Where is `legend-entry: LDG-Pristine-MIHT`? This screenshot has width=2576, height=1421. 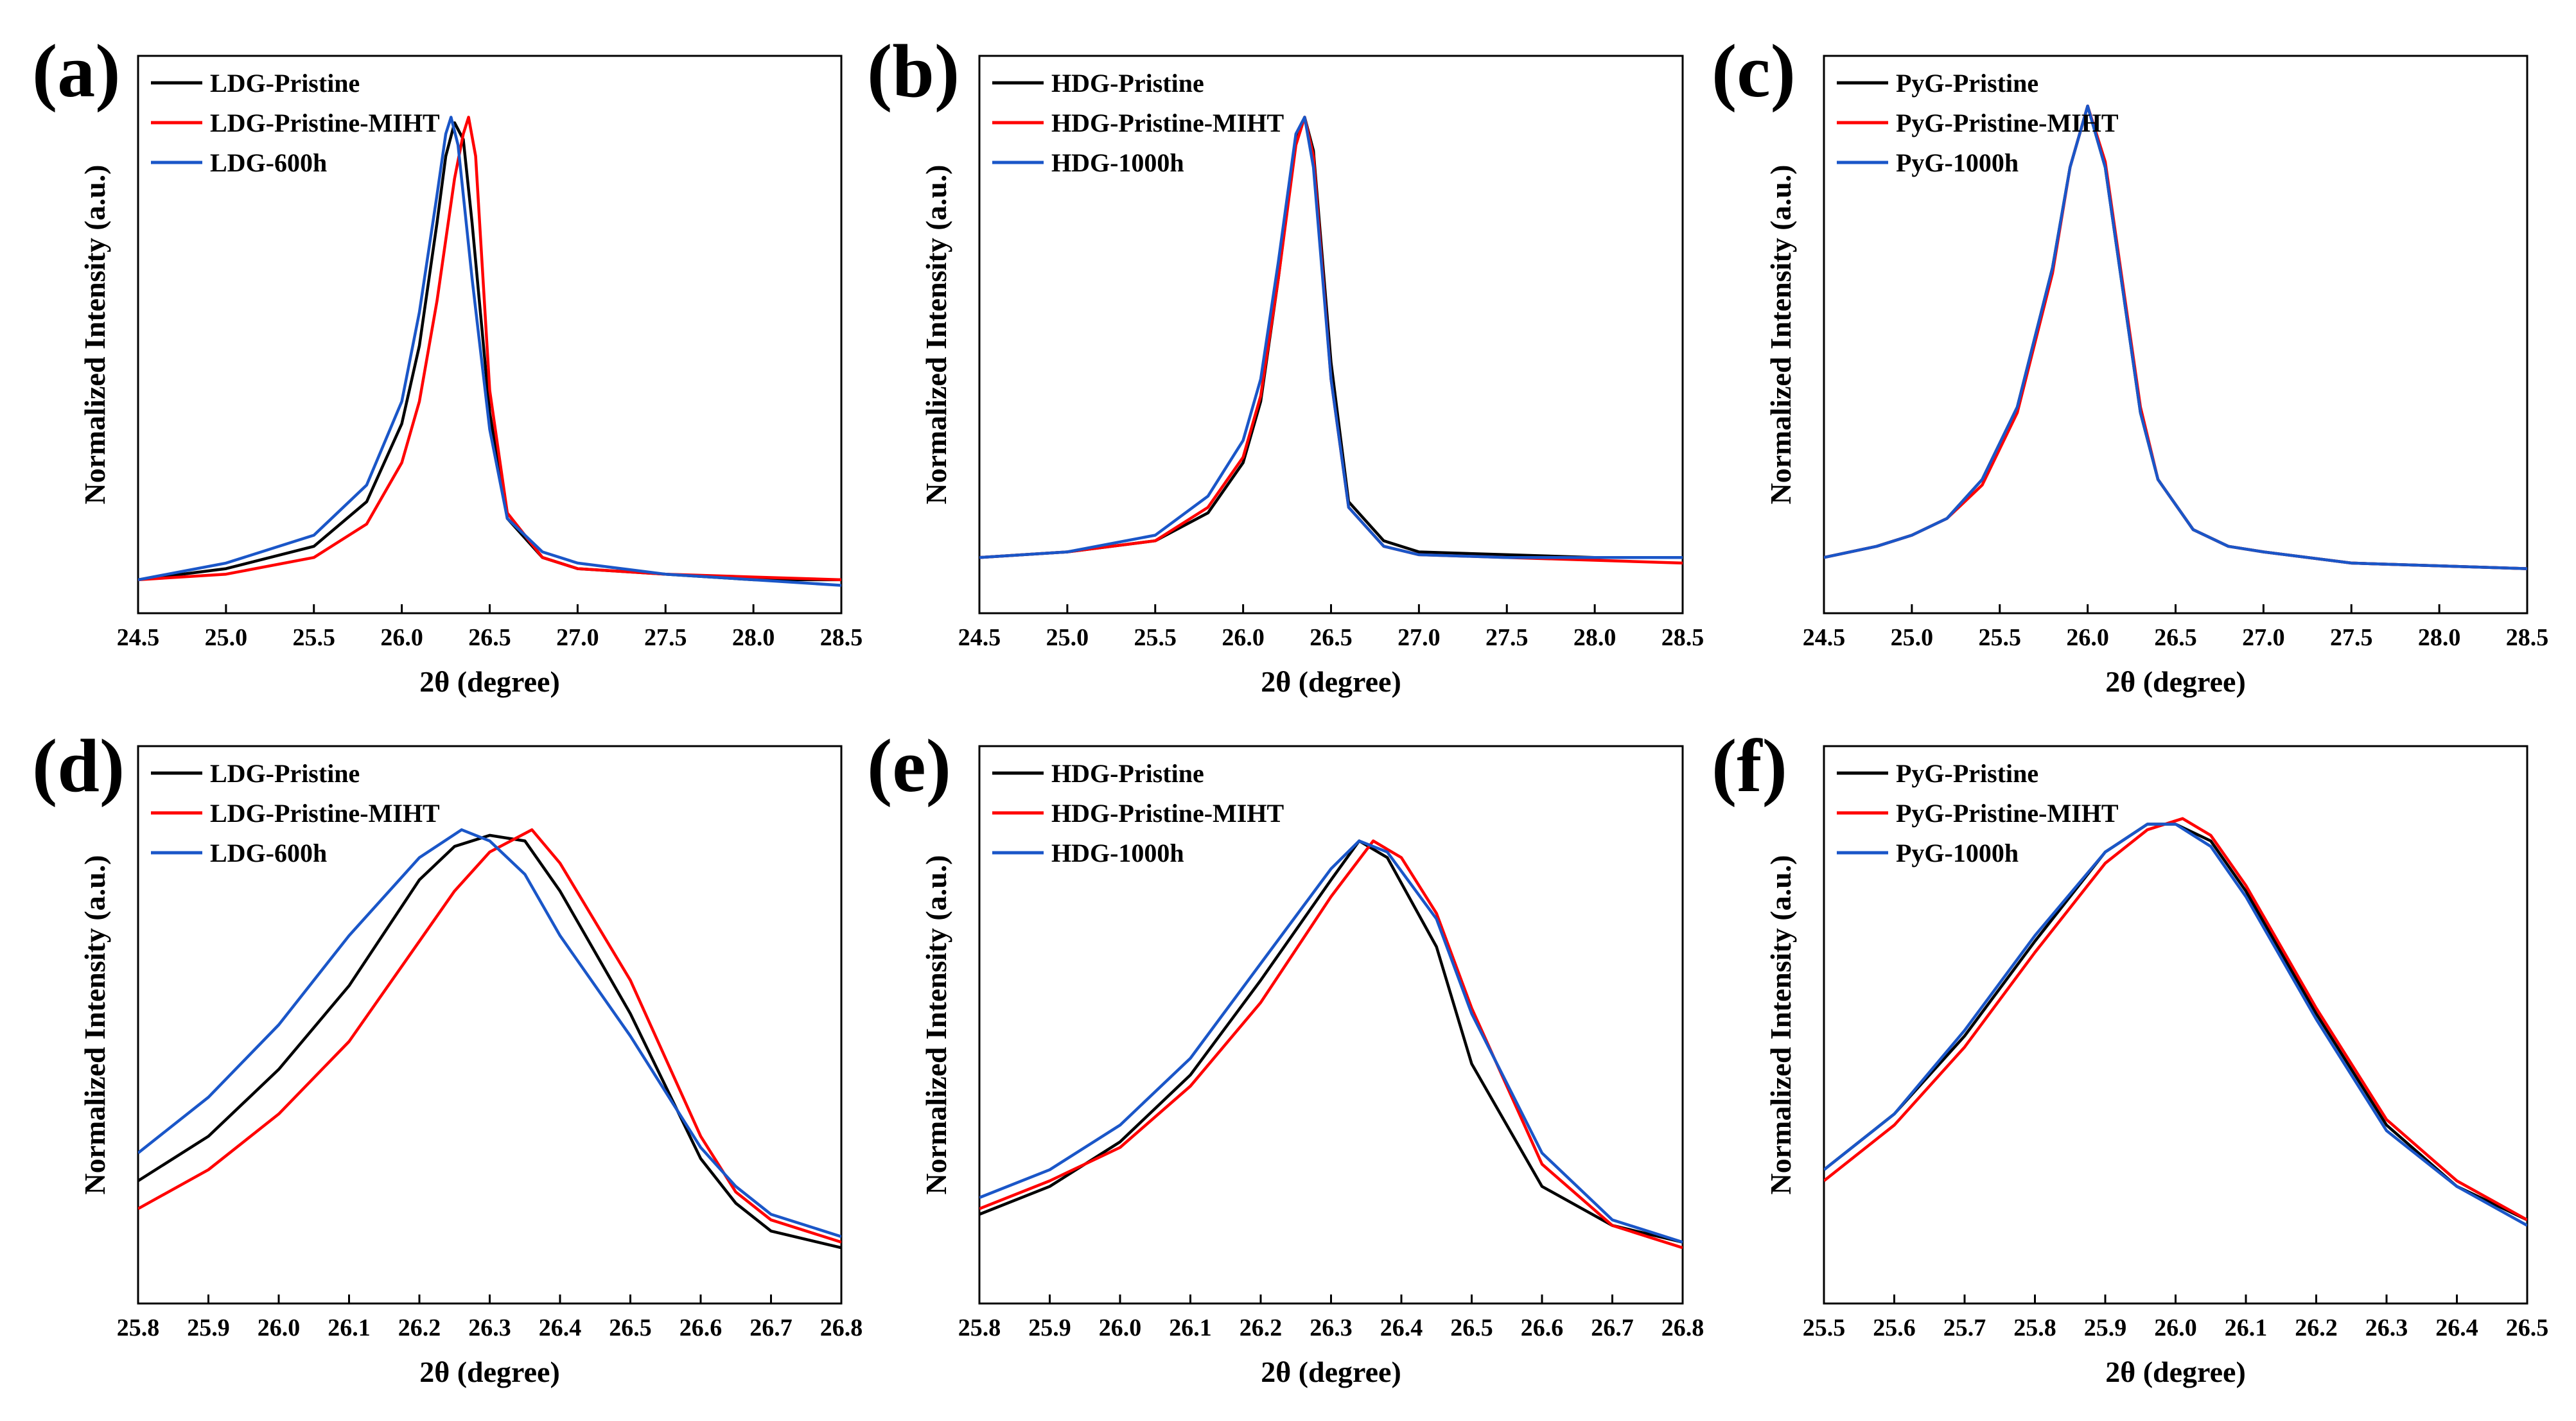
legend-entry: LDG-Pristine-MIHT is located at coordinates (325, 123).